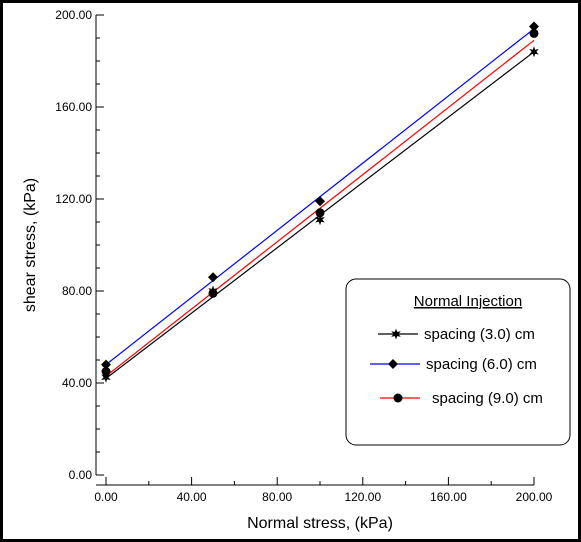  Describe the element at coordinates (106, 497) in the screenshot. I see `x-tick-label: 0.00` at that location.